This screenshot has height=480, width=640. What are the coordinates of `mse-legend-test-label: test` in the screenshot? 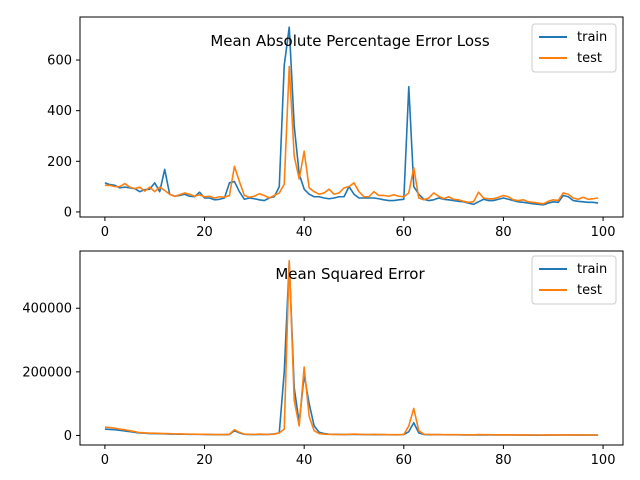 It's located at (589, 290).